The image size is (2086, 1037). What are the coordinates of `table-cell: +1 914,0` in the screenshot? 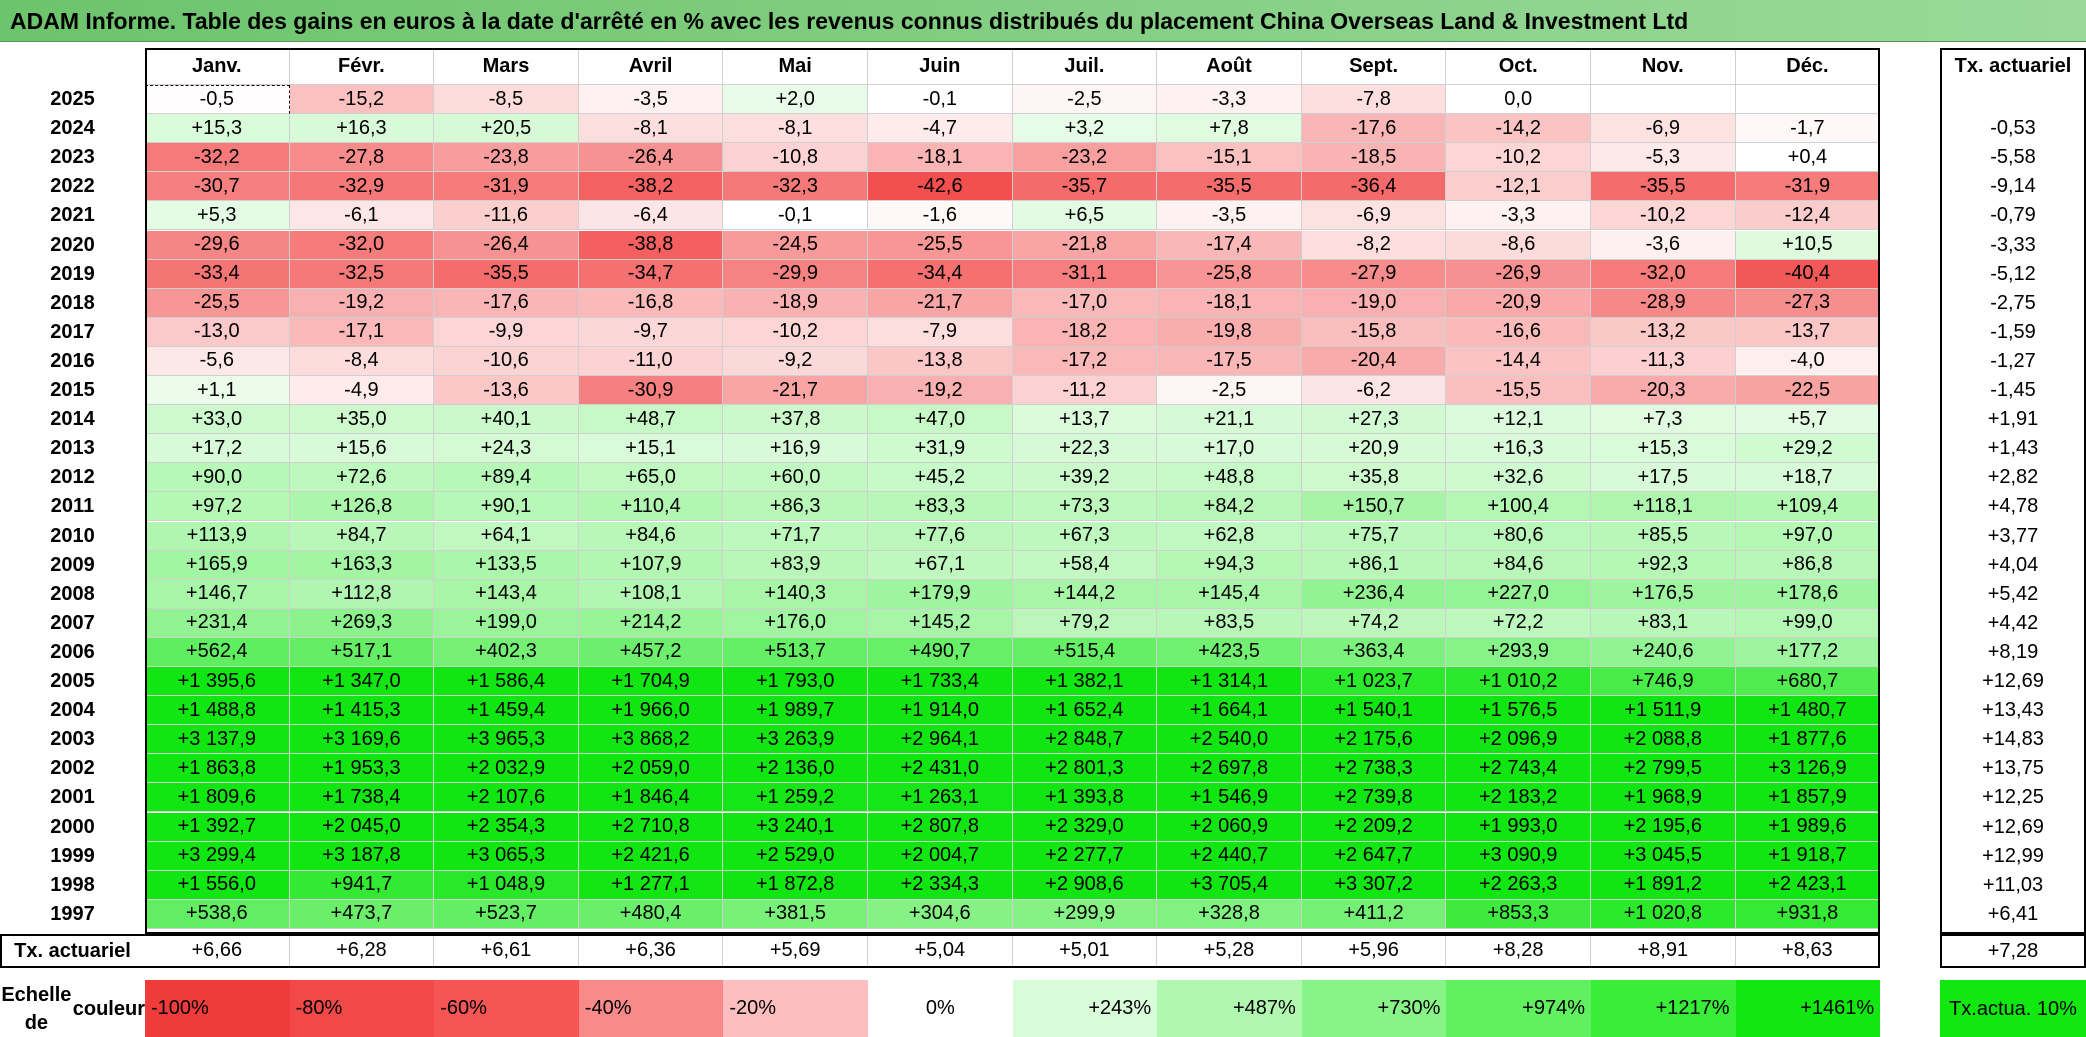 It's located at (940, 711).